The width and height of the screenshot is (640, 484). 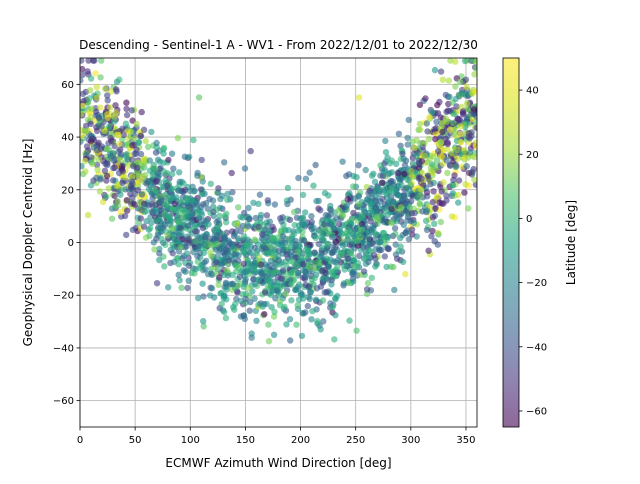 I want to click on x-tick-label: 350, so click(x=465, y=440).